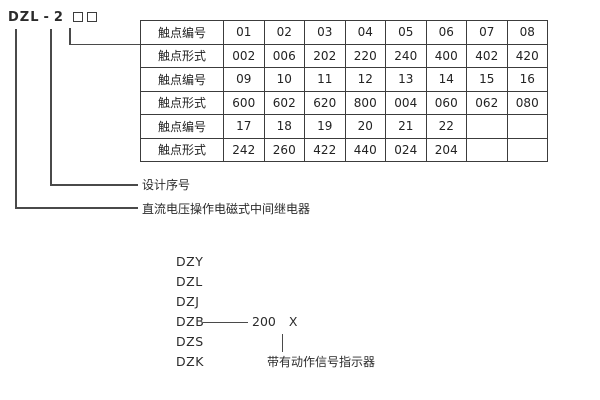 The width and height of the screenshot is (600, 400). What do you see at coordinates (70, 36) in the screenshot?
I see `contact-code-callout-line-vertical` at bounding box center [70, 36].